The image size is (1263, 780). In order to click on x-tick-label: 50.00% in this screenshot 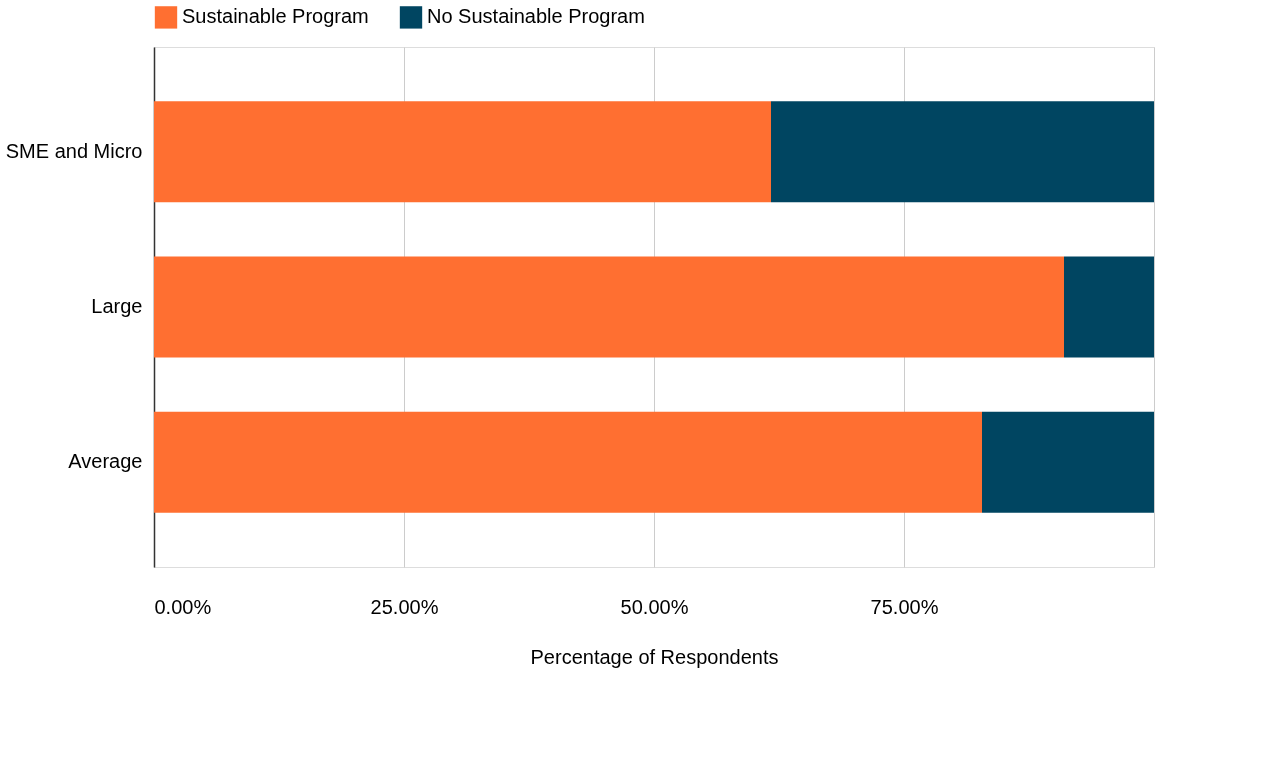, I will do `click(654, 606)`.